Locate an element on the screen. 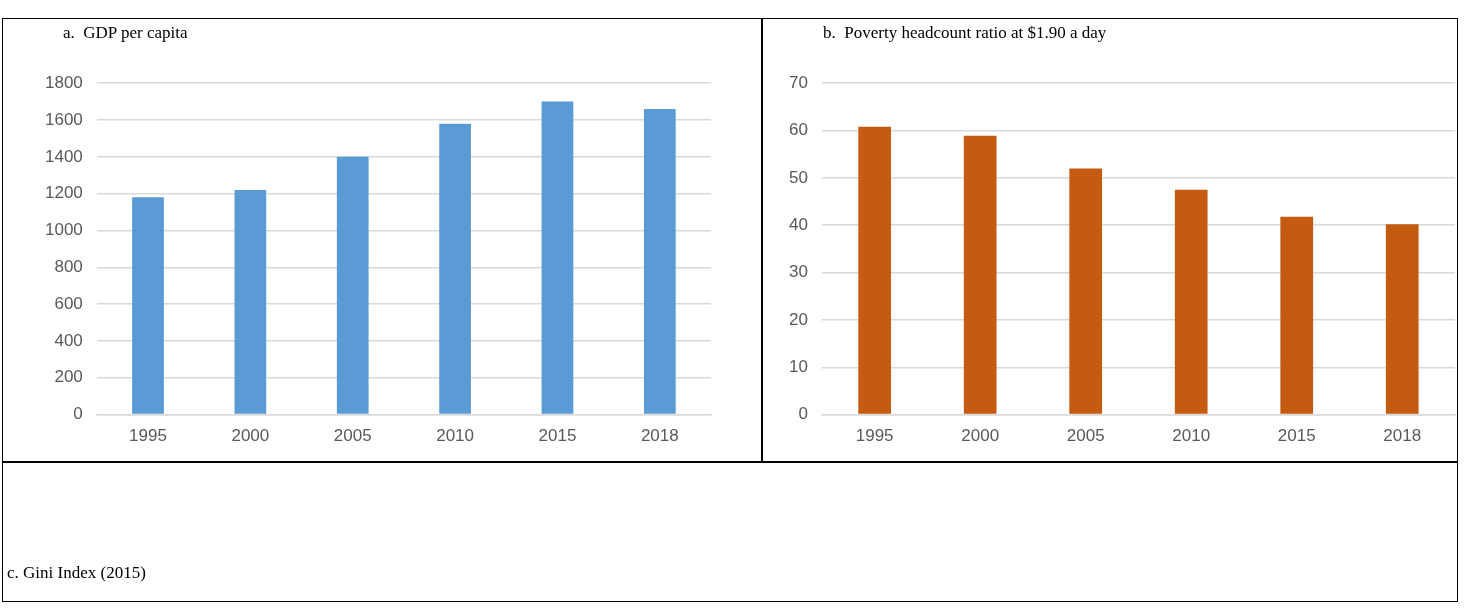 This screenshot has height=609, width=1464. y-tick-label: 1600 is located at coordinates (63, 119).